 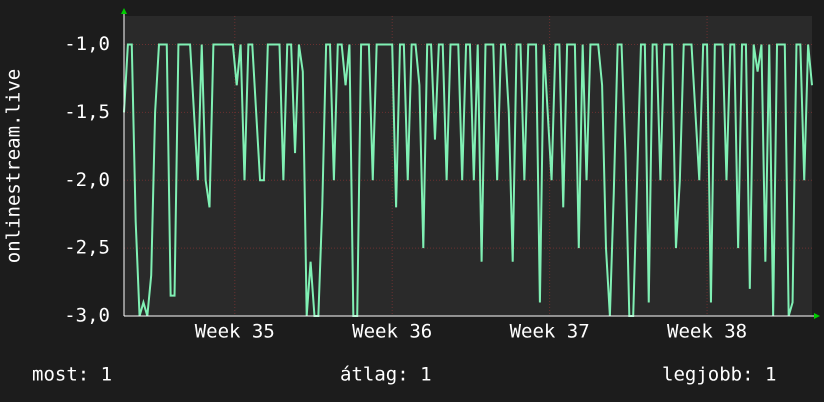 What do you see at coordinates (87, 112) in the screenshot?
I see `y-tick-label: -1,5` at bounding box center [87, 112].